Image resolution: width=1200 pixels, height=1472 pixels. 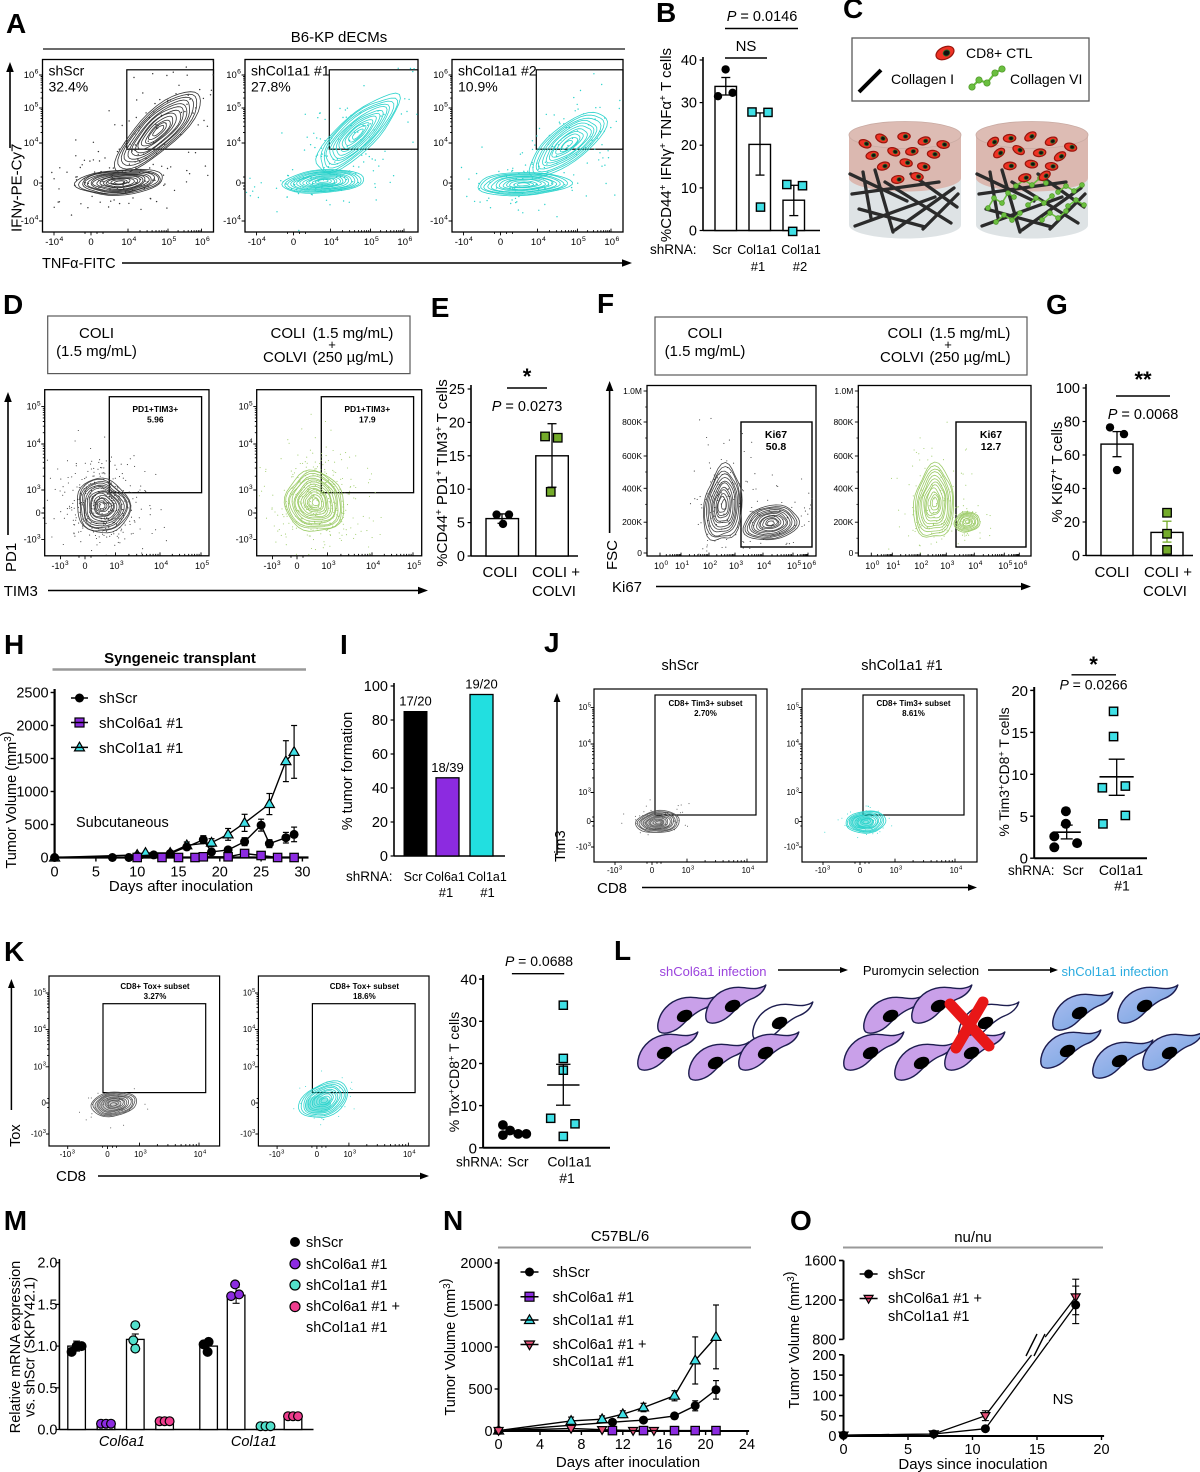 What do you see at coordinates (716, 563) in the screenshot?
I see `svg-text: 2` at bounding box center [716, 563].